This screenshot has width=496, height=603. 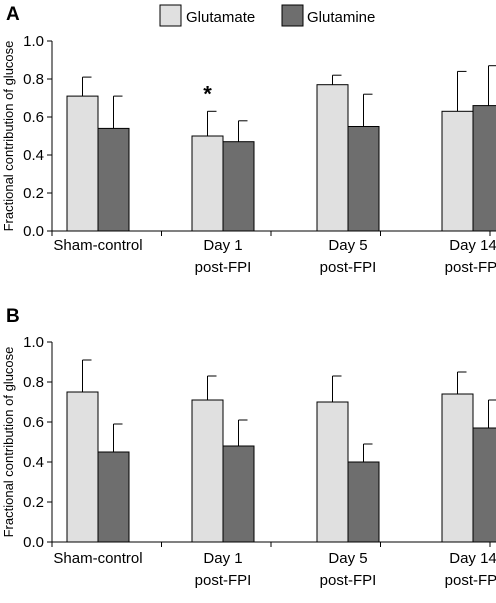 I want to click on legend-swatch-glutamine, so click(x=292, y=15).